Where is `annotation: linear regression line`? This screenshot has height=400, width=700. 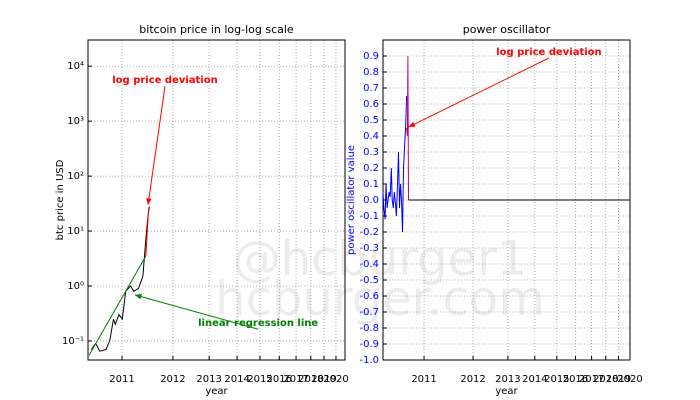 annotation: linear regression line is located at coordinates (258, 323).